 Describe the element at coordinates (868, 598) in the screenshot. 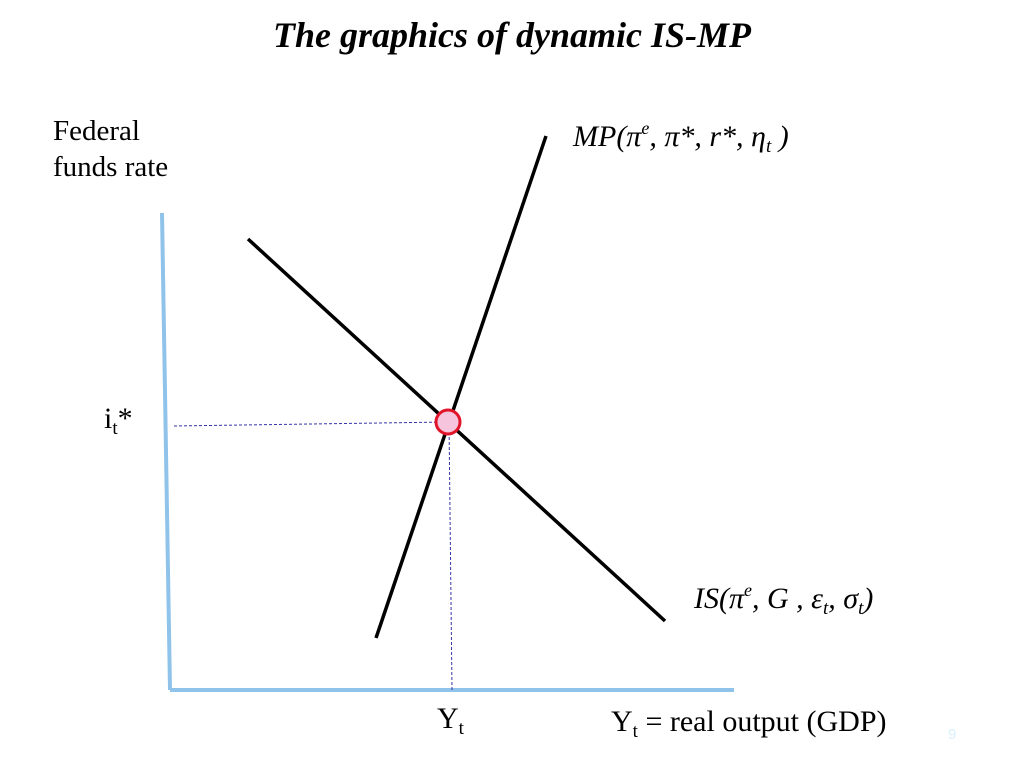

I see `is-label-part: )` at that location.